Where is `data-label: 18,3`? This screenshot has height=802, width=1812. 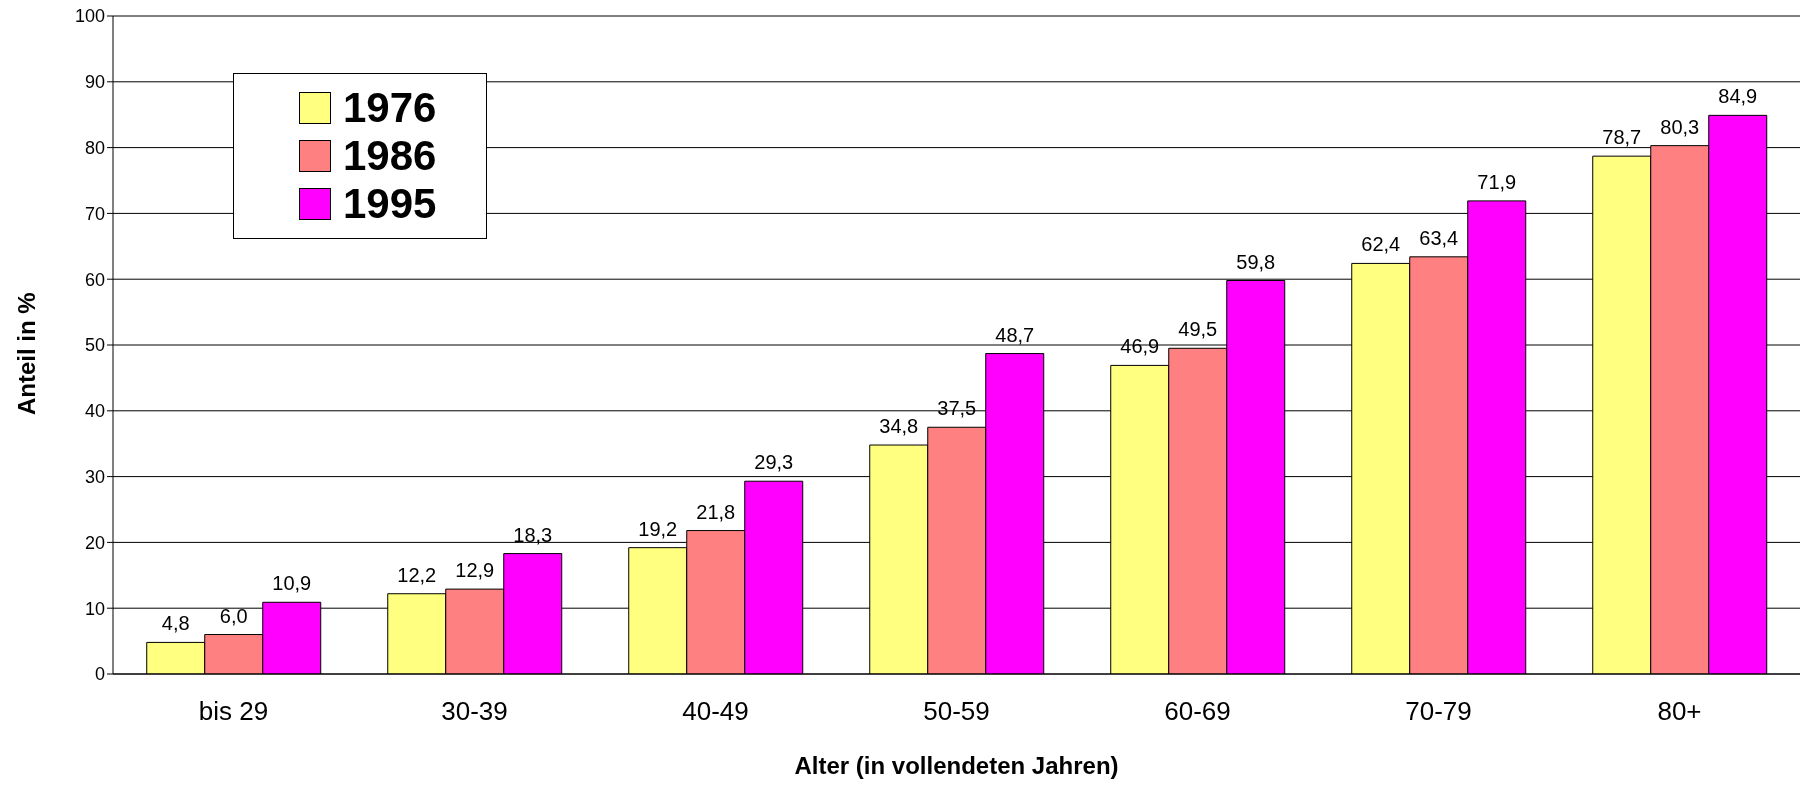
data-label: 18,3 is located at coordinates (533, 534).